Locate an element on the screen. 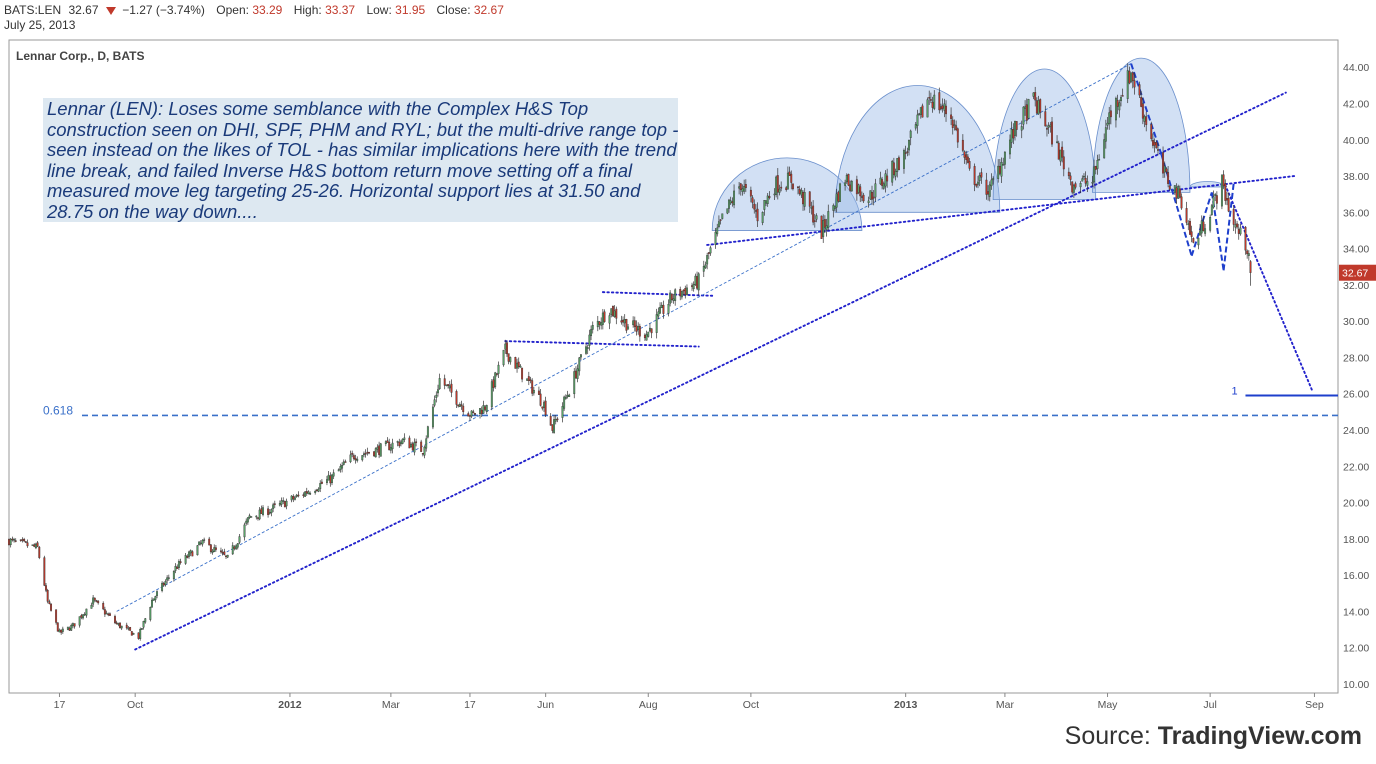  low-value: 31.95 is located at coordinates (410, 10).